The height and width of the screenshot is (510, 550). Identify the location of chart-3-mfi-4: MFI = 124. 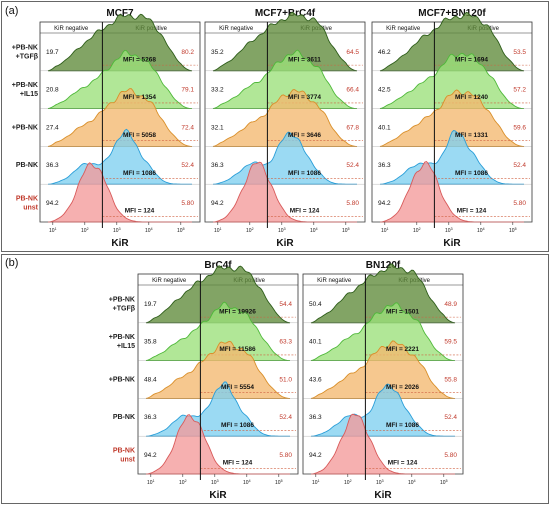
(238, 463).